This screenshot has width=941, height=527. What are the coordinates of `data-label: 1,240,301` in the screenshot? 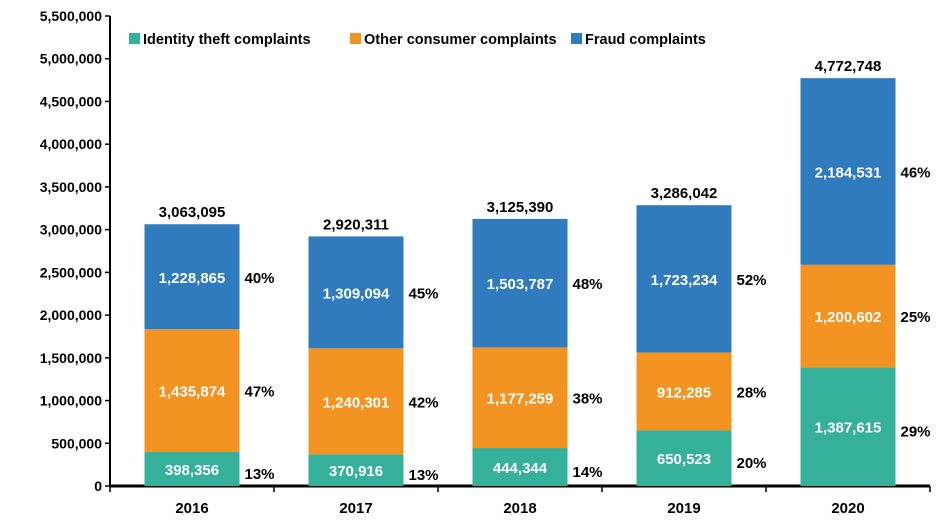 It's located at (356, 402).